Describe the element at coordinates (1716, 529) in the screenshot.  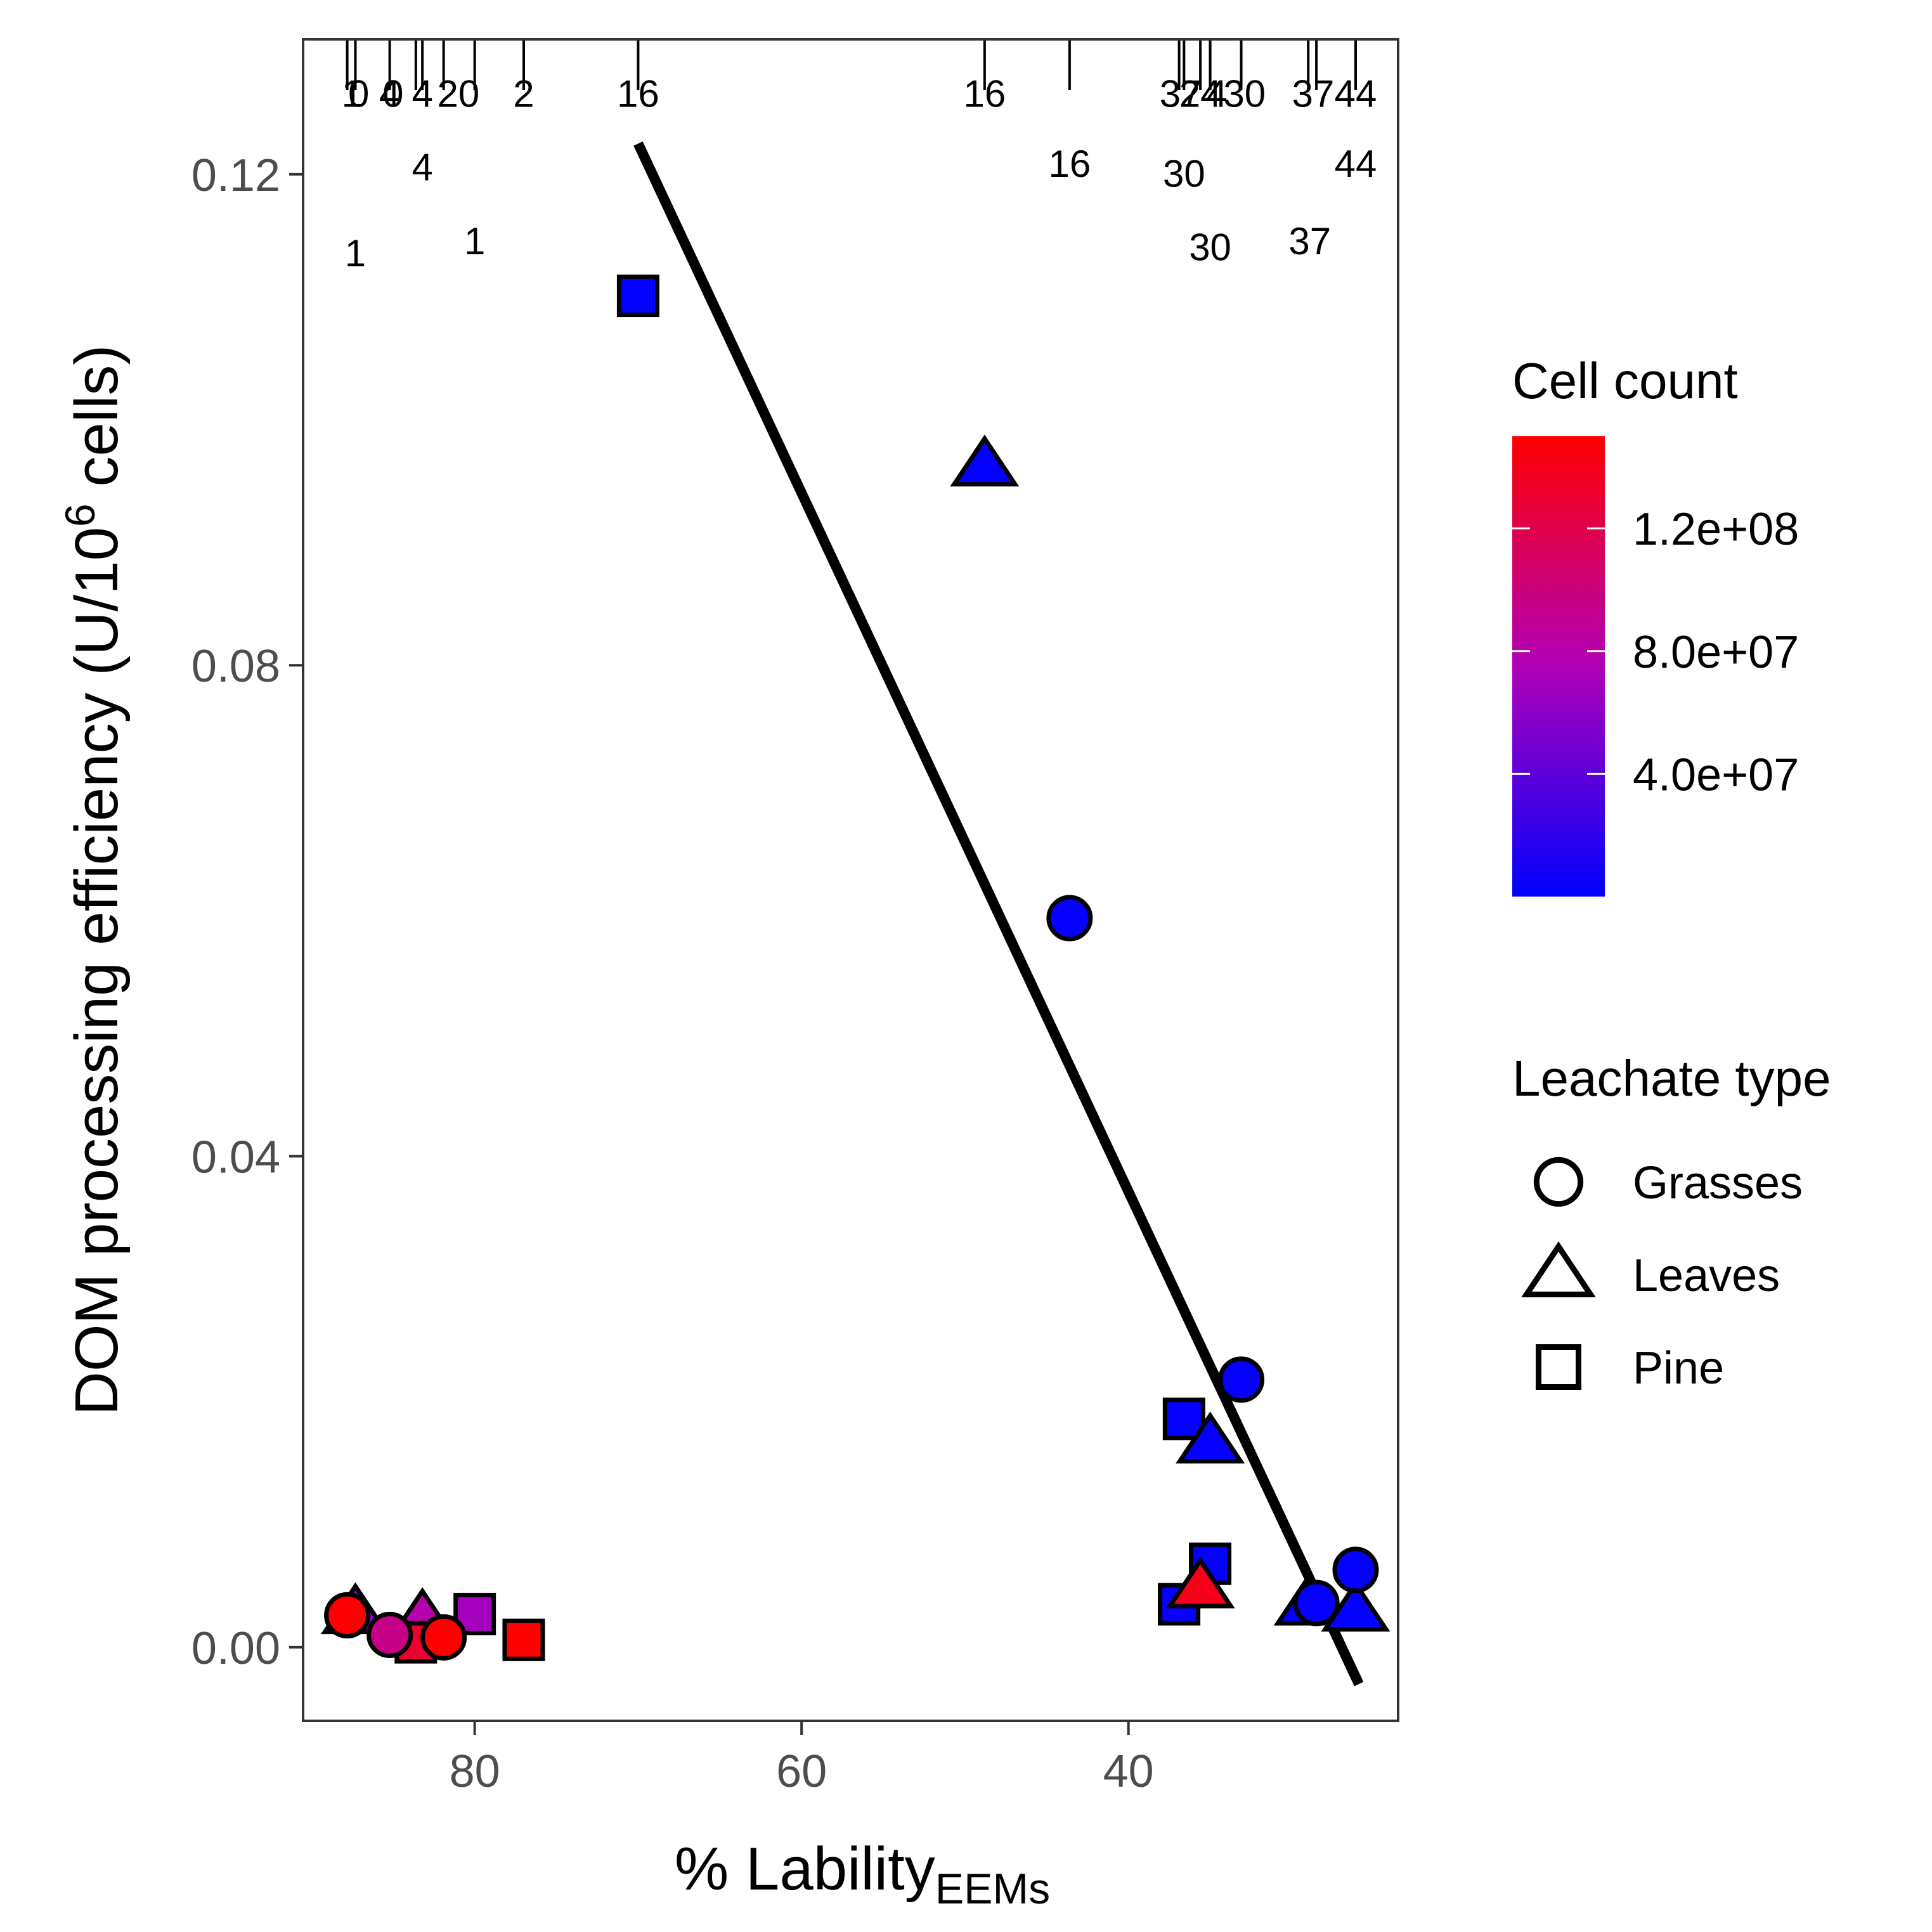
I see `color-legend-tick-label: 1.2e+08` at that location.